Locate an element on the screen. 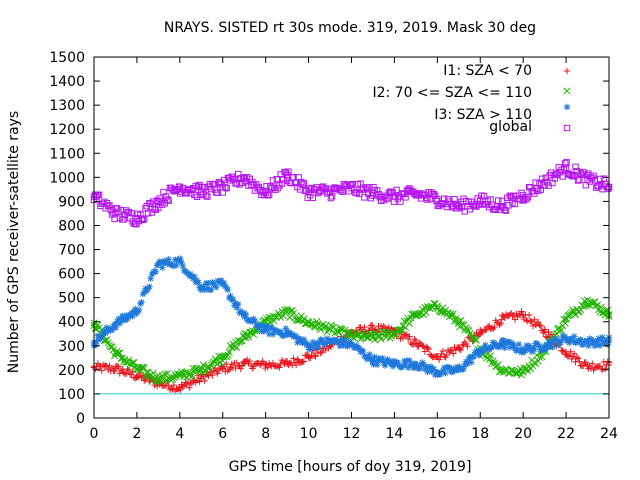  x-tick-label: 2 is located at coordinates (136, 434).